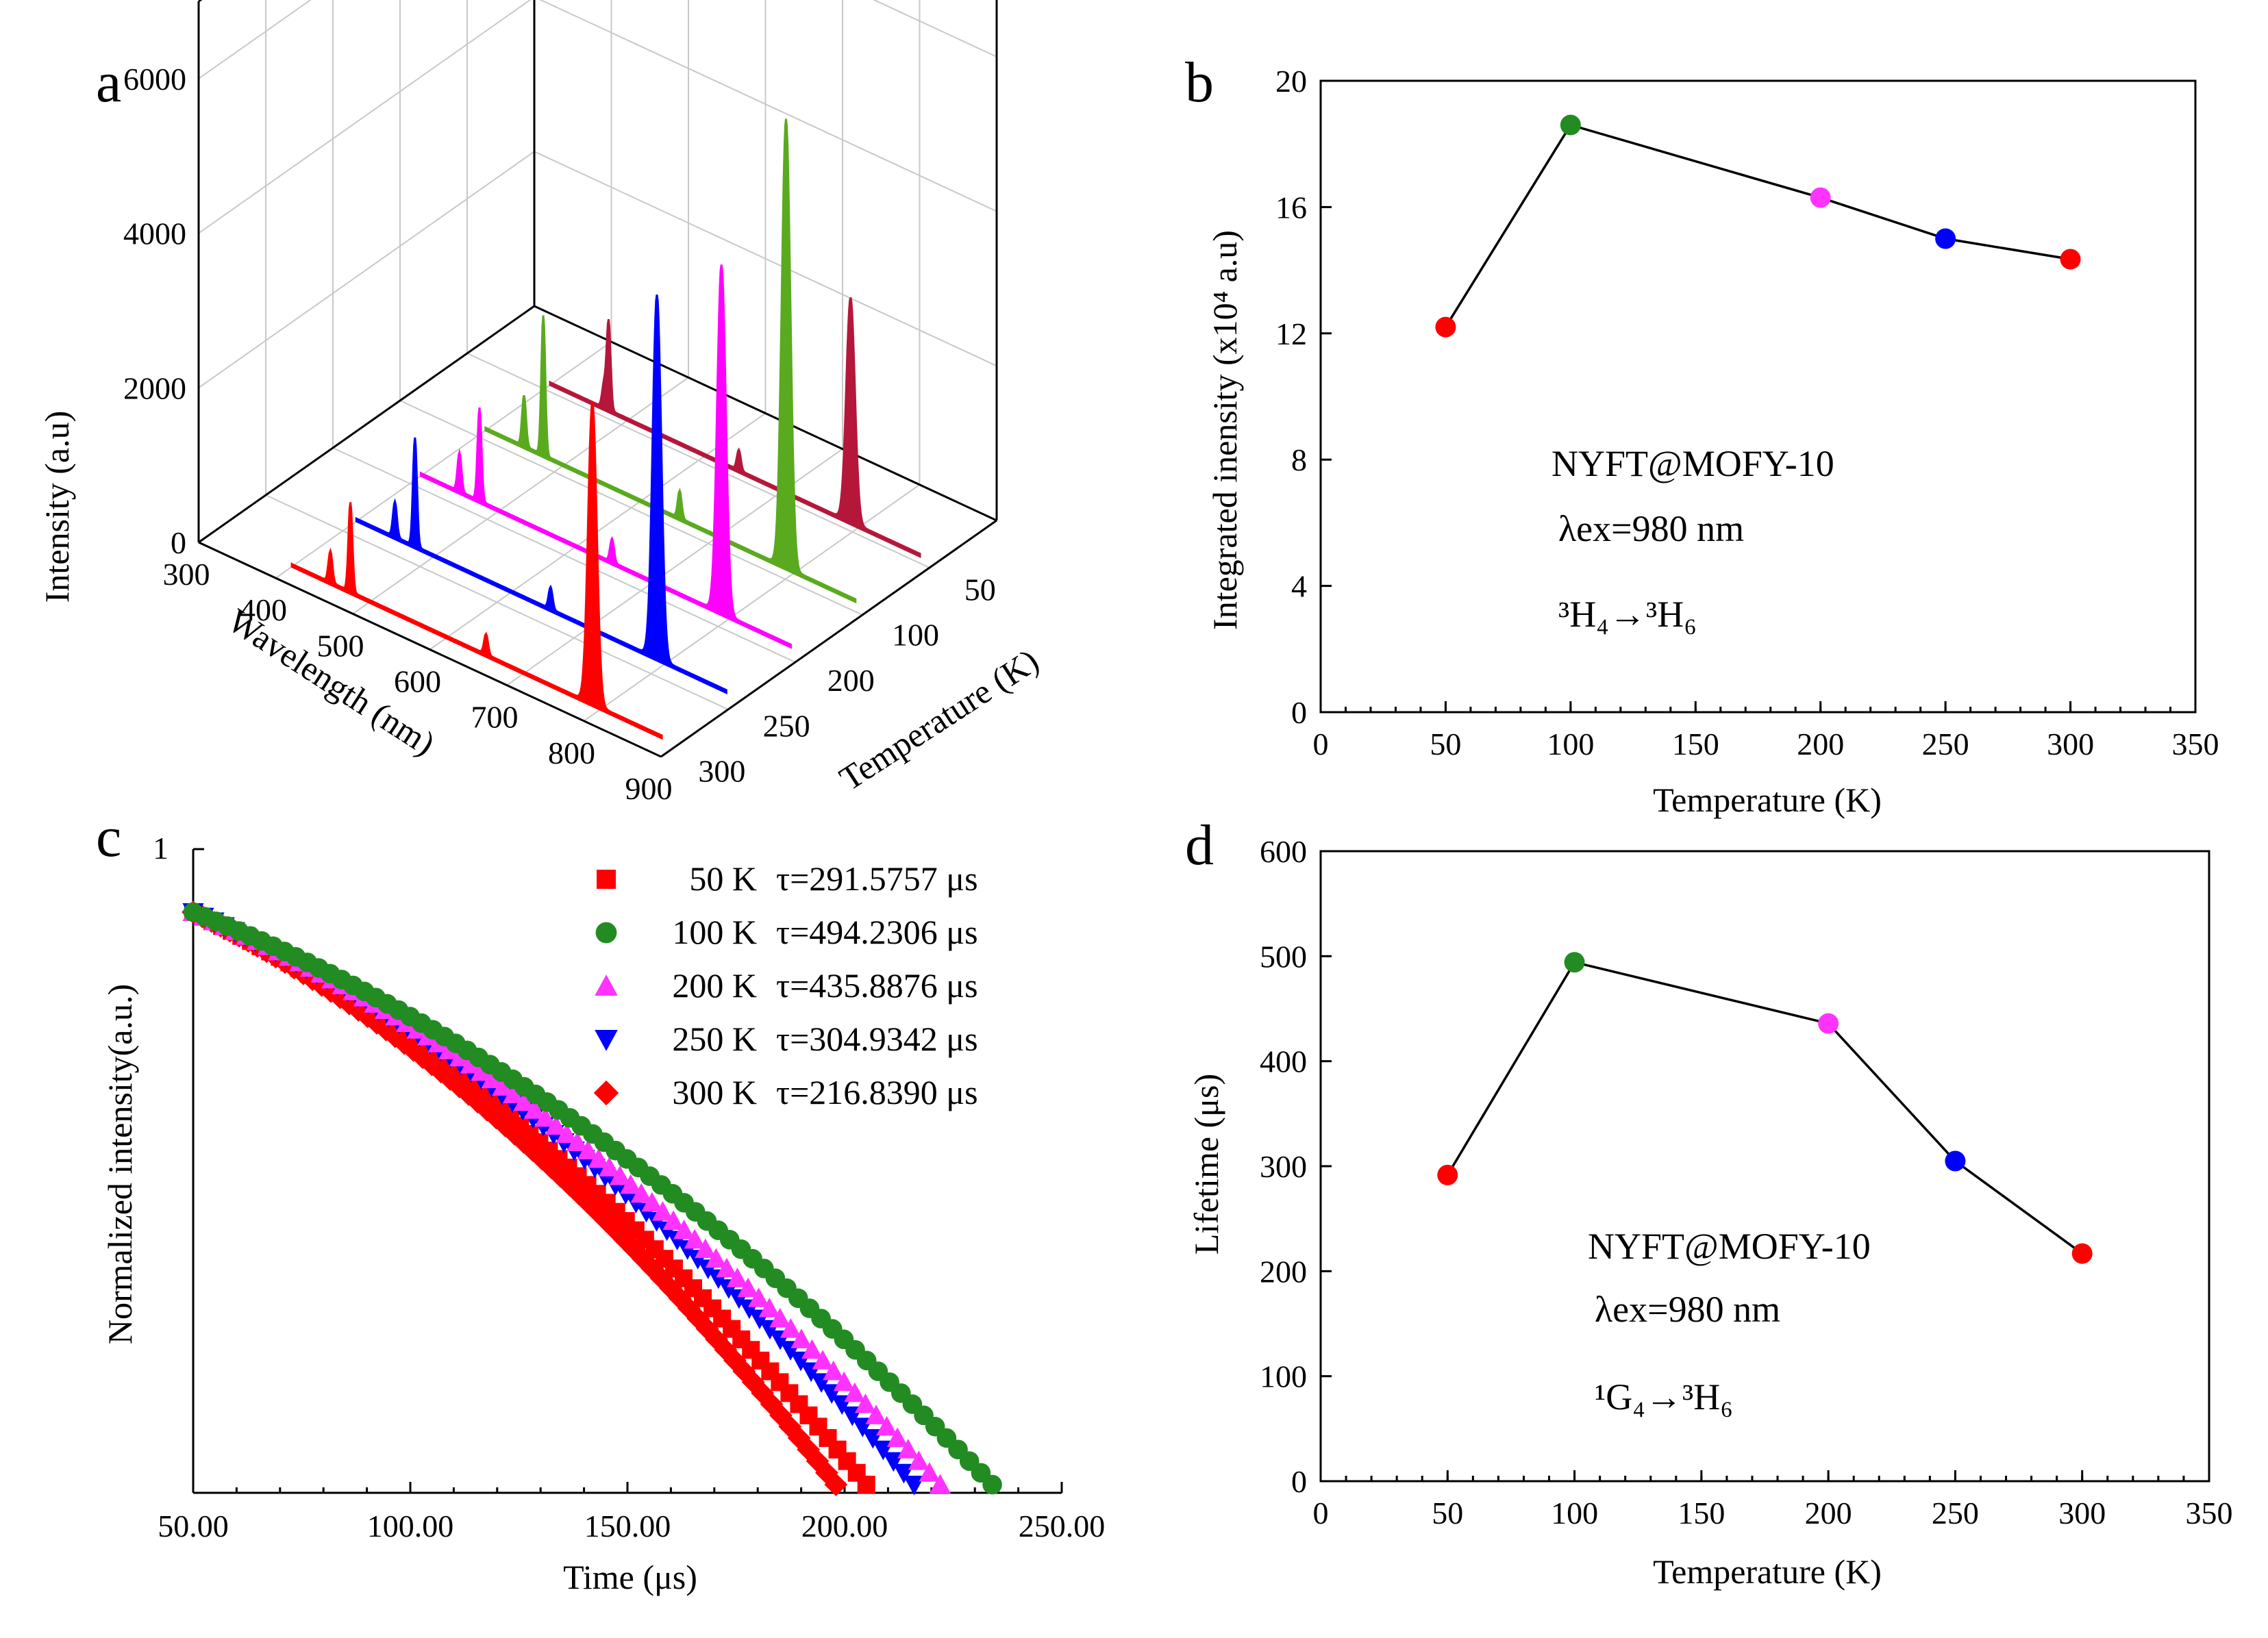 Image resolution: width=2268 pixels, height=1638 pixels. Describe the element at coordinates (786, 725) in the screenshot. I see `panel-a-temperature-tick: 250` at that location.